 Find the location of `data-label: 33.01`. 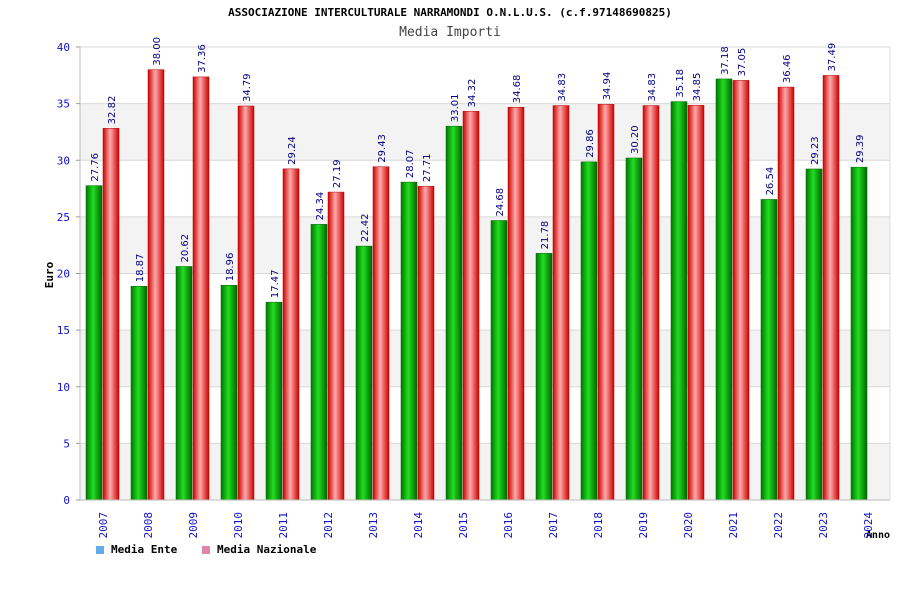

data-label: 33.01 is located at coordinates (455, 108).